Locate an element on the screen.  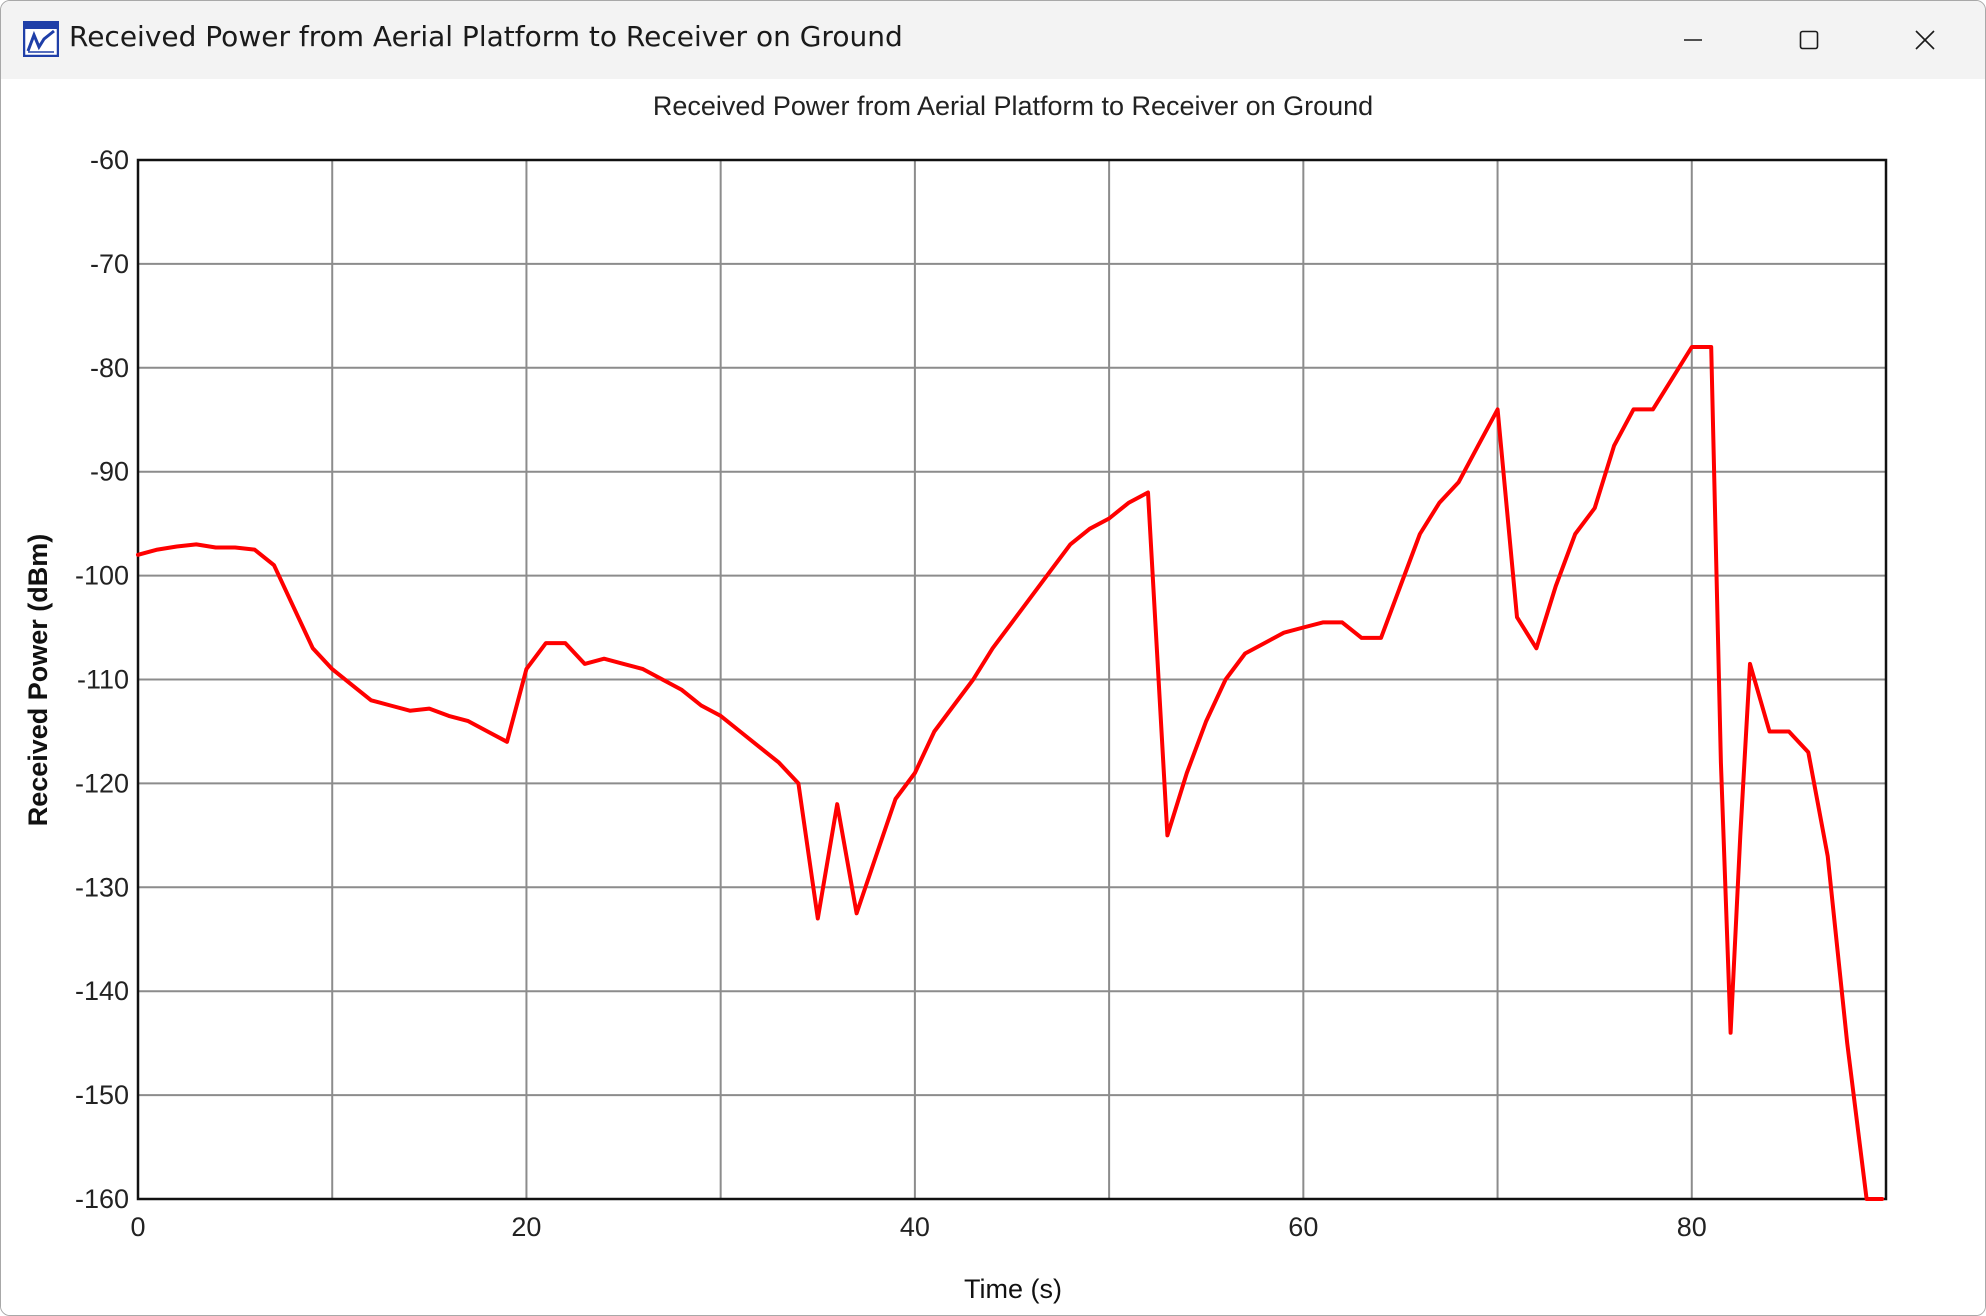
x-tick-label: 0 is located at coordinates (137, 1227).